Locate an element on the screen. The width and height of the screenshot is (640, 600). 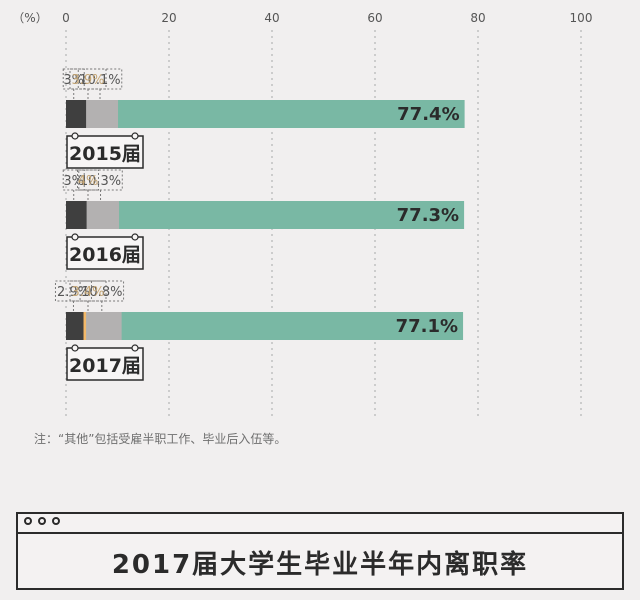
data-label: 10.1% is located at coordinates (99, 80).